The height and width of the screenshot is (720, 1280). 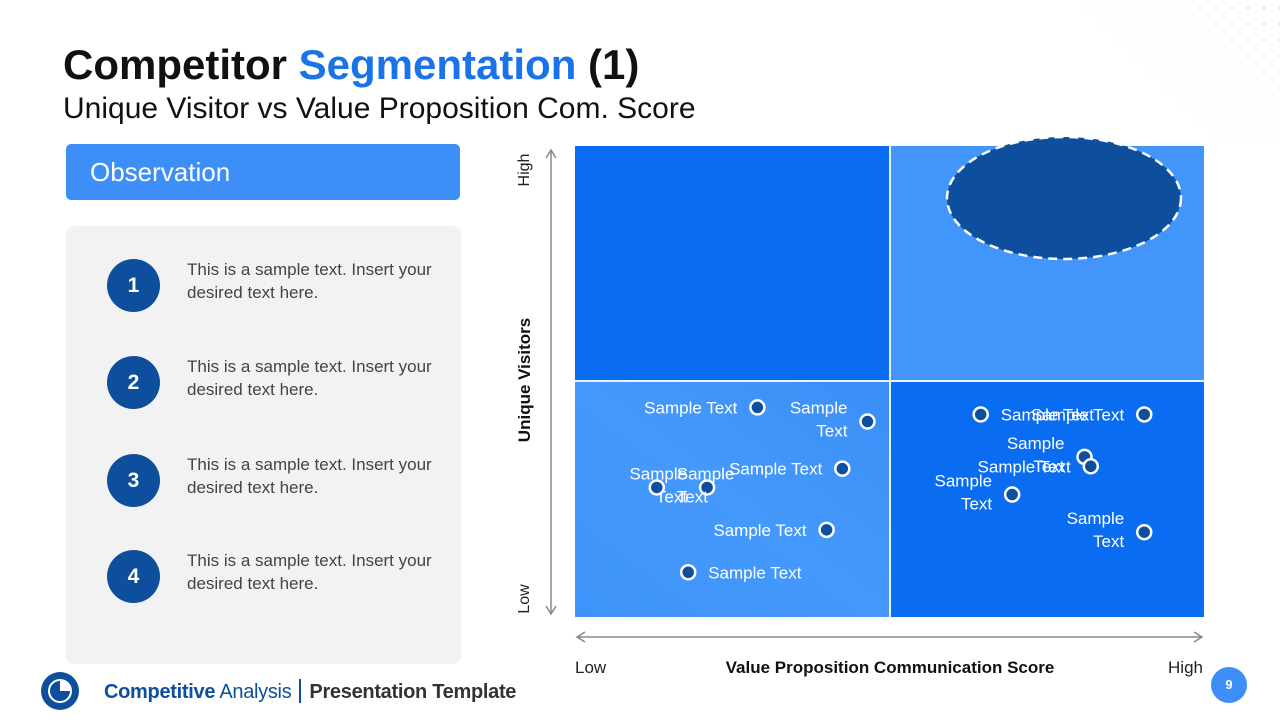 What do you see at coordinates (413, 692) in the screenshot?
I see `footer-template: Presentation Template` at bounding box center [413, 692].